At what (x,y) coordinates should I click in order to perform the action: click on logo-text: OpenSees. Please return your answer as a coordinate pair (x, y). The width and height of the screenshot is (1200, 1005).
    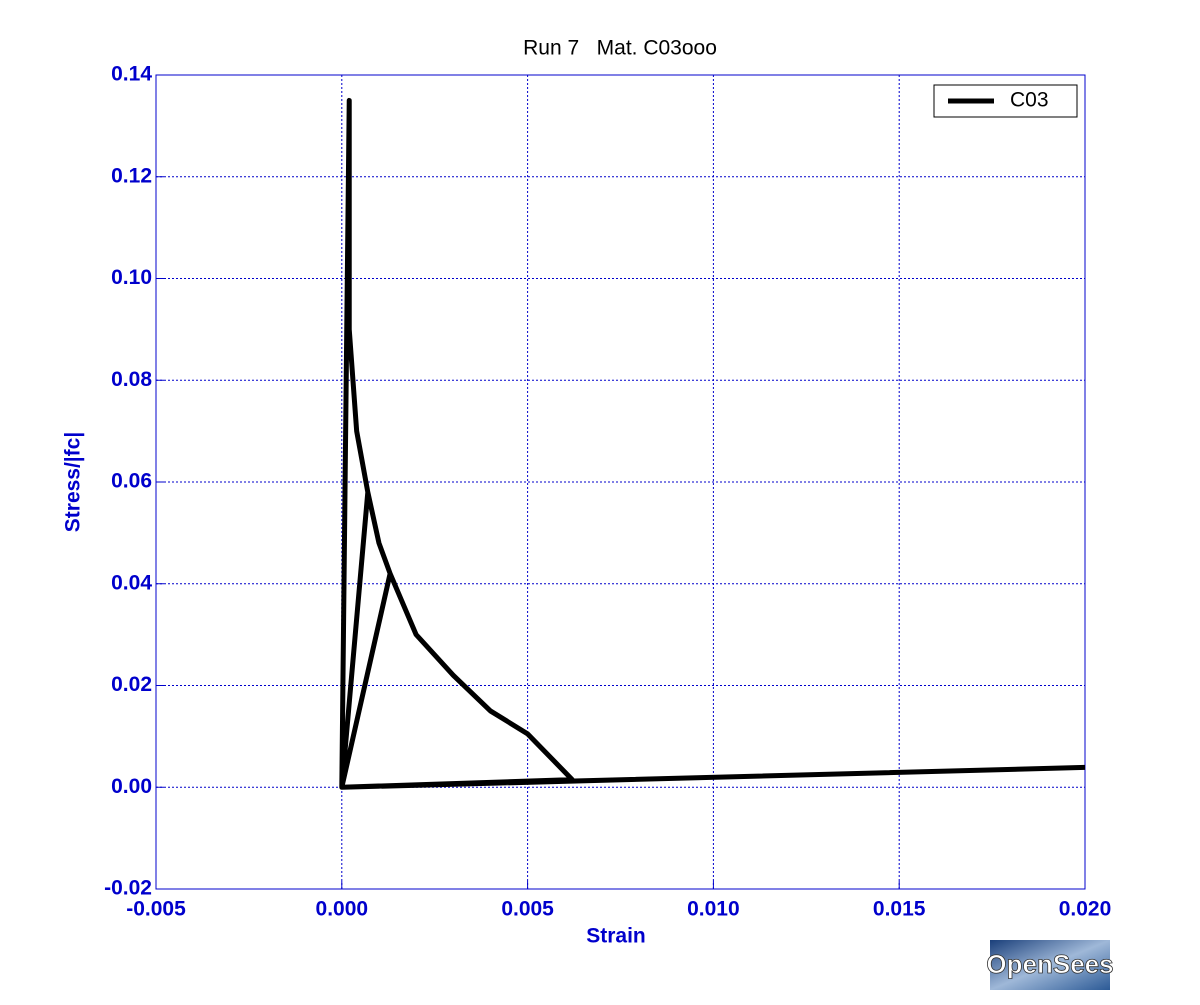
    Looking at the image, I should click on (1049, 964).